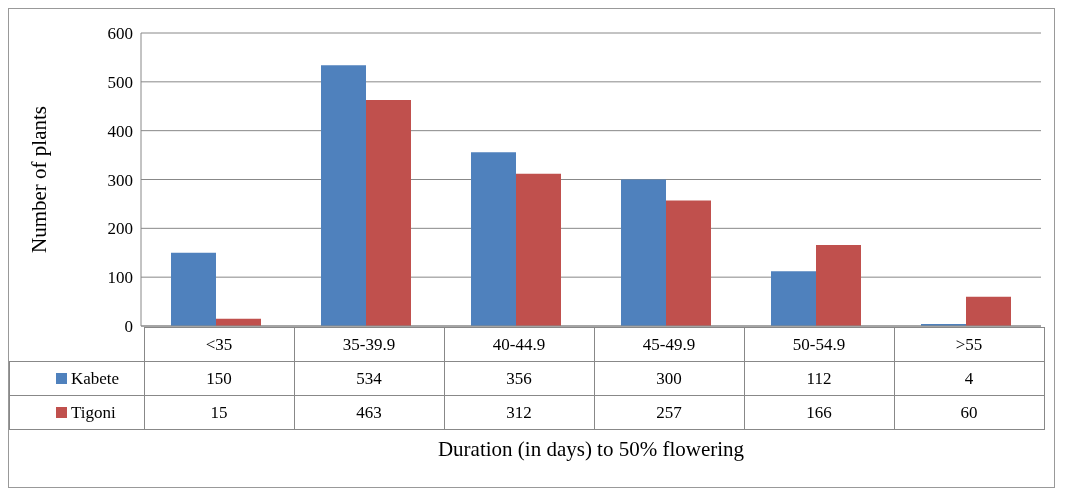 This screenshot has height=497, width=1065. What do you see at coordinates (219, 412) in the screenshot?
I see `data-label: 15` at bounding box center [219, 412].